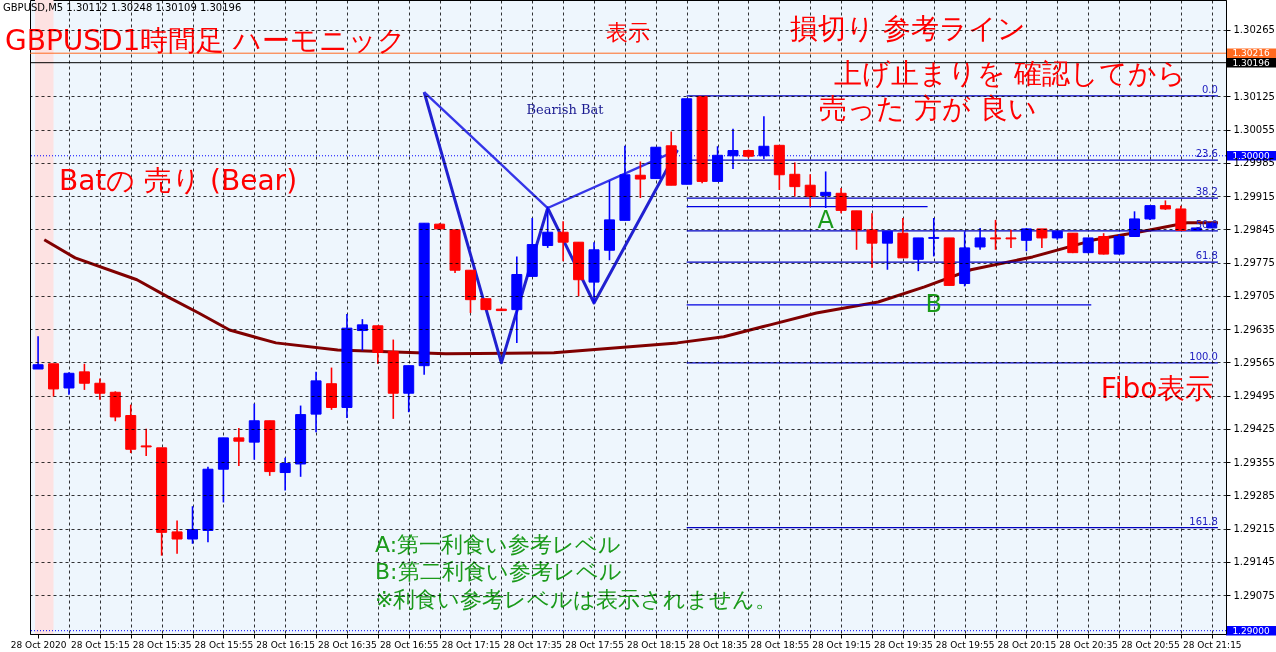  I want to click on y-tick-label: 1.29285, so click(1254, 495).